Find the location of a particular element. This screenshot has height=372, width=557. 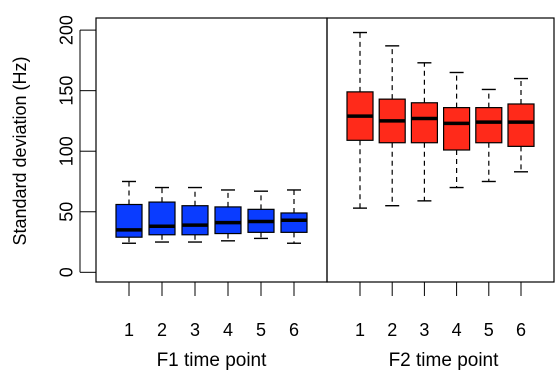

y-tick-label: 100 is located at coordinates (66, 151).